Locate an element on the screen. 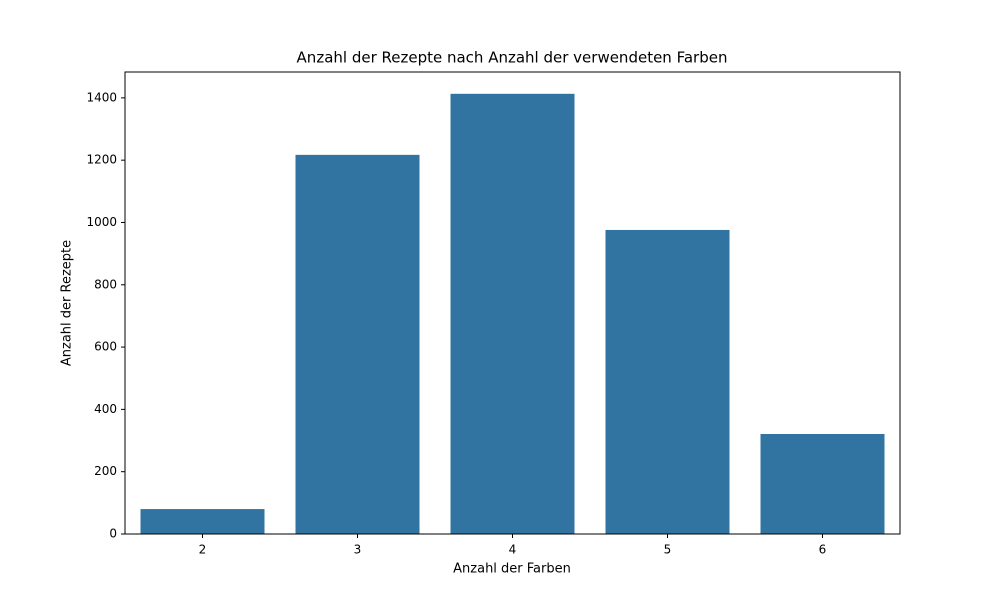  x-tick-label: 4 is located at coordinates (513, 550).